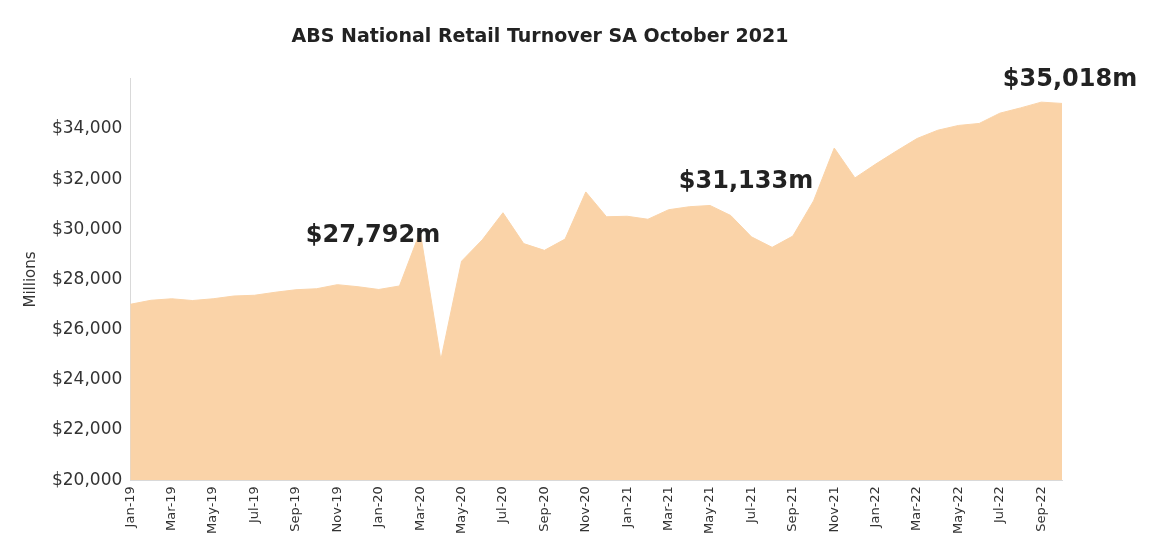 The height and width of the screenshot is (553, 1160). I want to click on annotation: $31,133m, so click(746, 180).